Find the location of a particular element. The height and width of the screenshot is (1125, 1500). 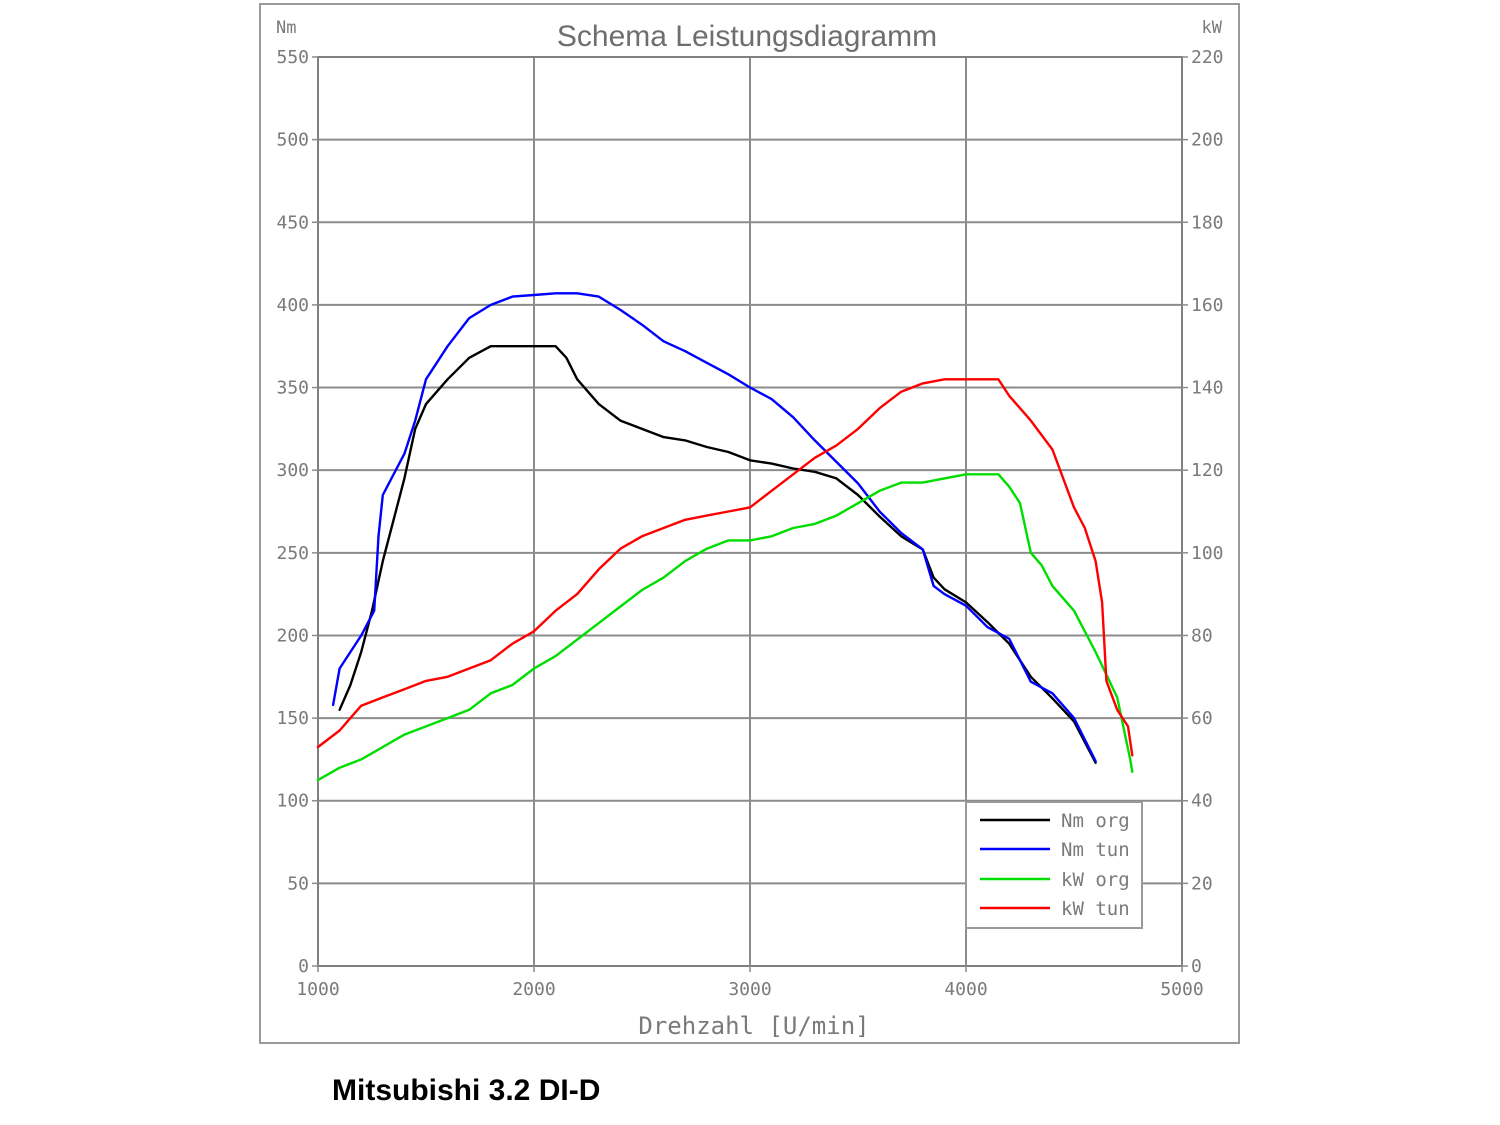

y-left-tick-label: 100 is located at coordinates (292, 801).